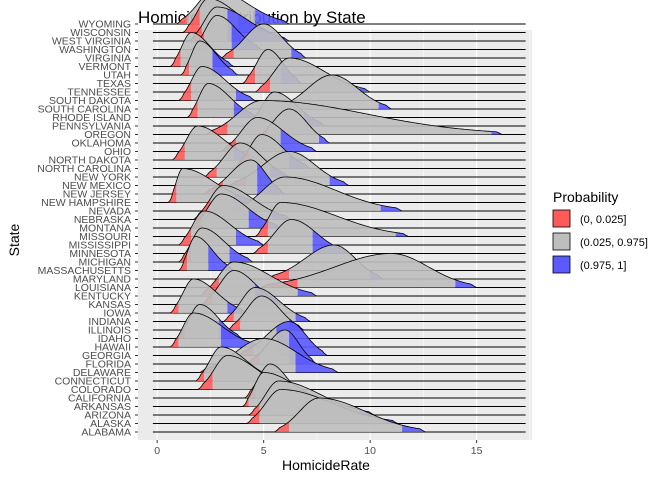 The width and height of the screenshot is (672, 480). Describe the element at coordinates (108, 59) in the screenshot. I see `y-tick-label: VIRGINIA` at that location.